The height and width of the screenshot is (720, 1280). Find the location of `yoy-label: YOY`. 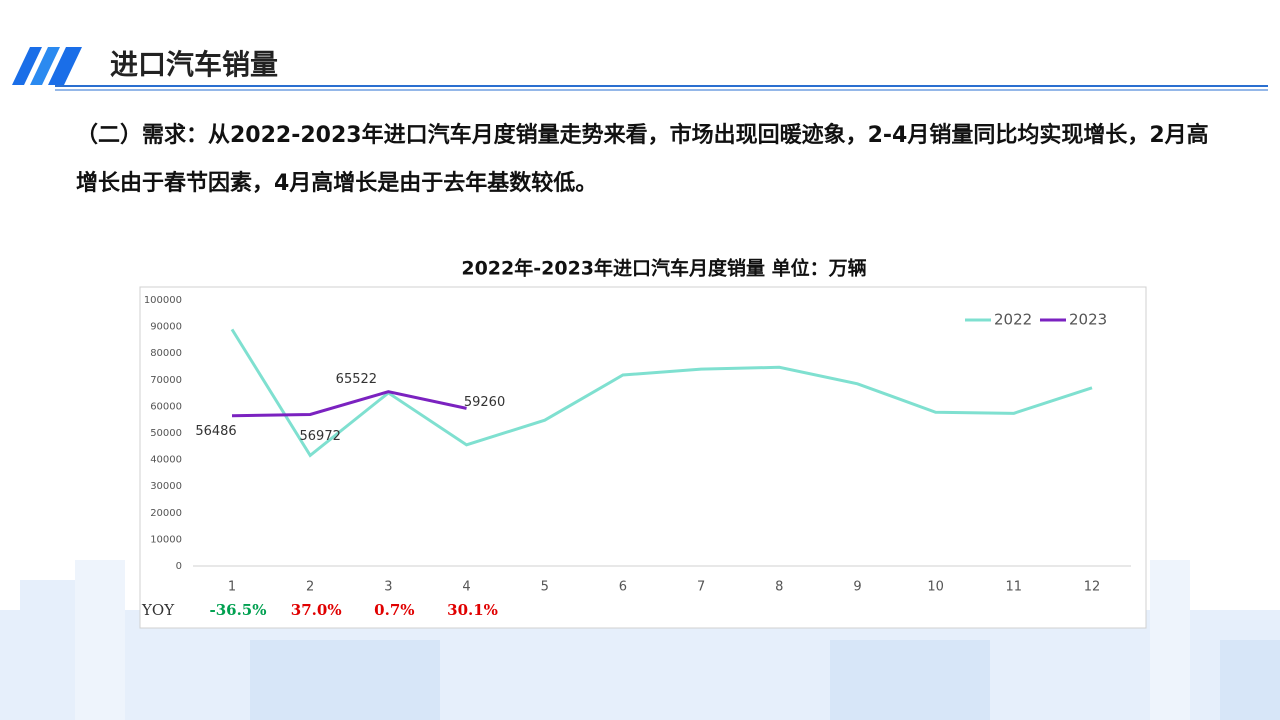

yoy-label: YOY is located at coordinates (158, 610).